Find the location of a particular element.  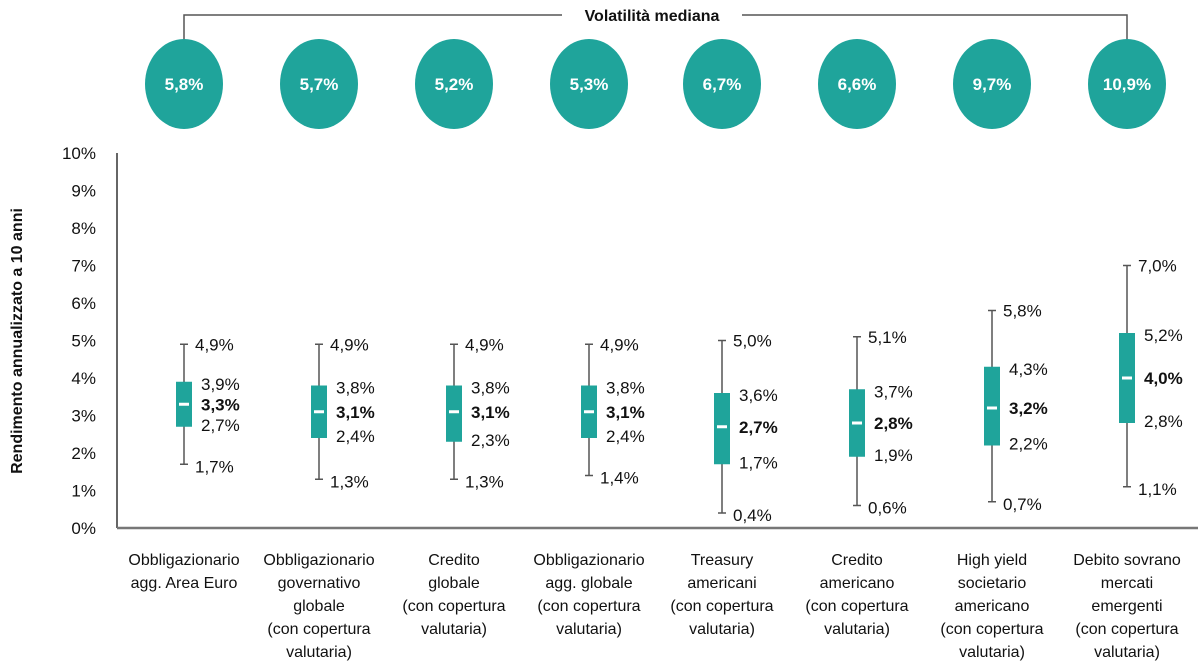

volatility-title: Volatilità mediana is located at coordinates (652, 16).